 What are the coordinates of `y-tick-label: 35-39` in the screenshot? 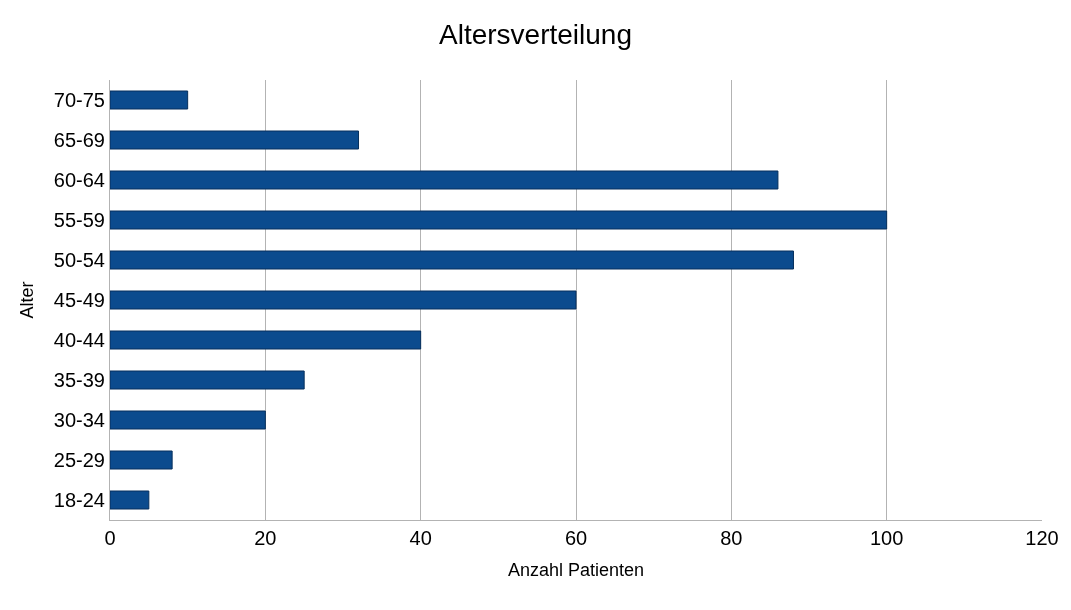 It's located at (79, 380).